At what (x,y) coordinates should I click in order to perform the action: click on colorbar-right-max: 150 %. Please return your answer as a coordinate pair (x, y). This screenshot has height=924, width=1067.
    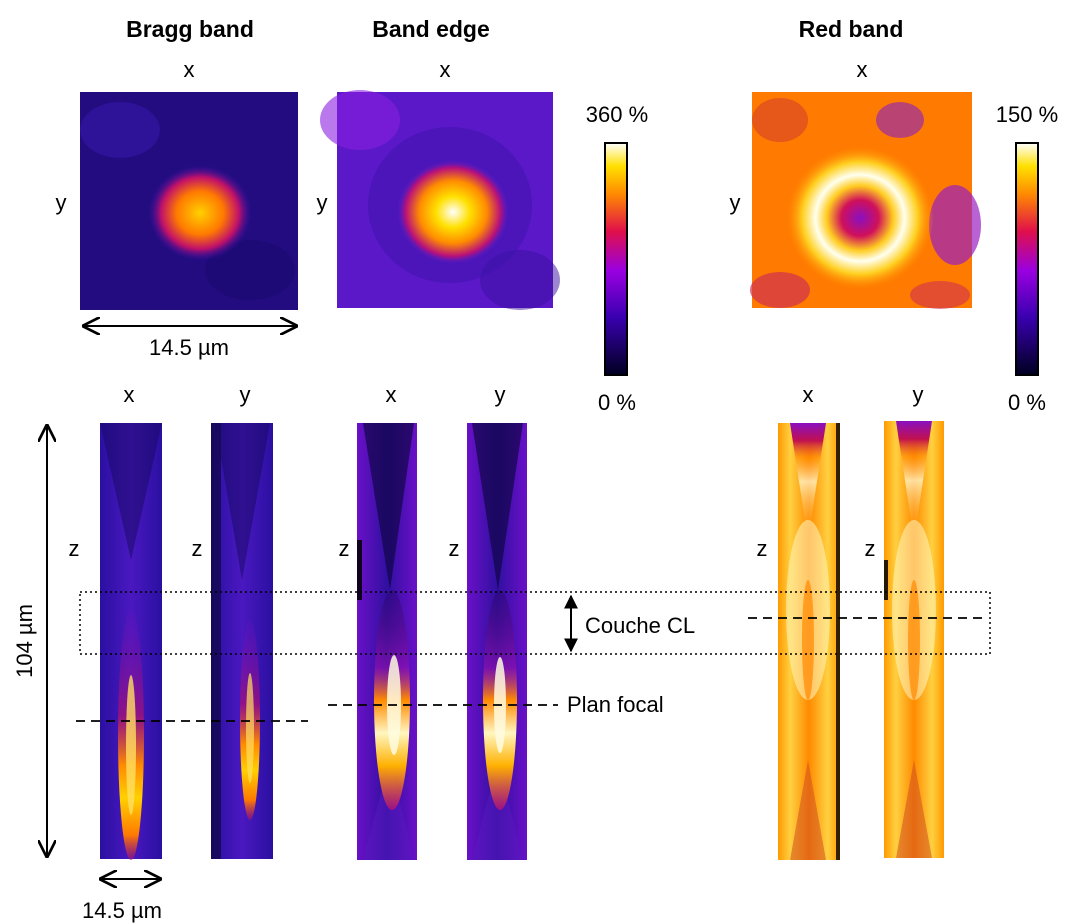
    Looking at the image, I should click on (1027, 114).